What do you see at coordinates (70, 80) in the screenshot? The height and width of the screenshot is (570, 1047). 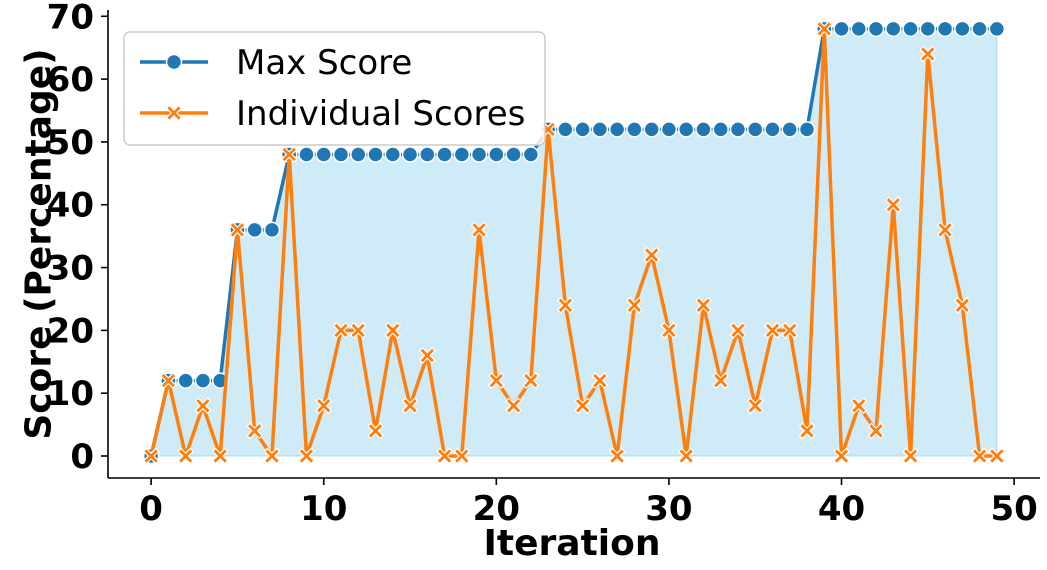 I see `y-tick-label: 60` at bounding box center [70, 80].